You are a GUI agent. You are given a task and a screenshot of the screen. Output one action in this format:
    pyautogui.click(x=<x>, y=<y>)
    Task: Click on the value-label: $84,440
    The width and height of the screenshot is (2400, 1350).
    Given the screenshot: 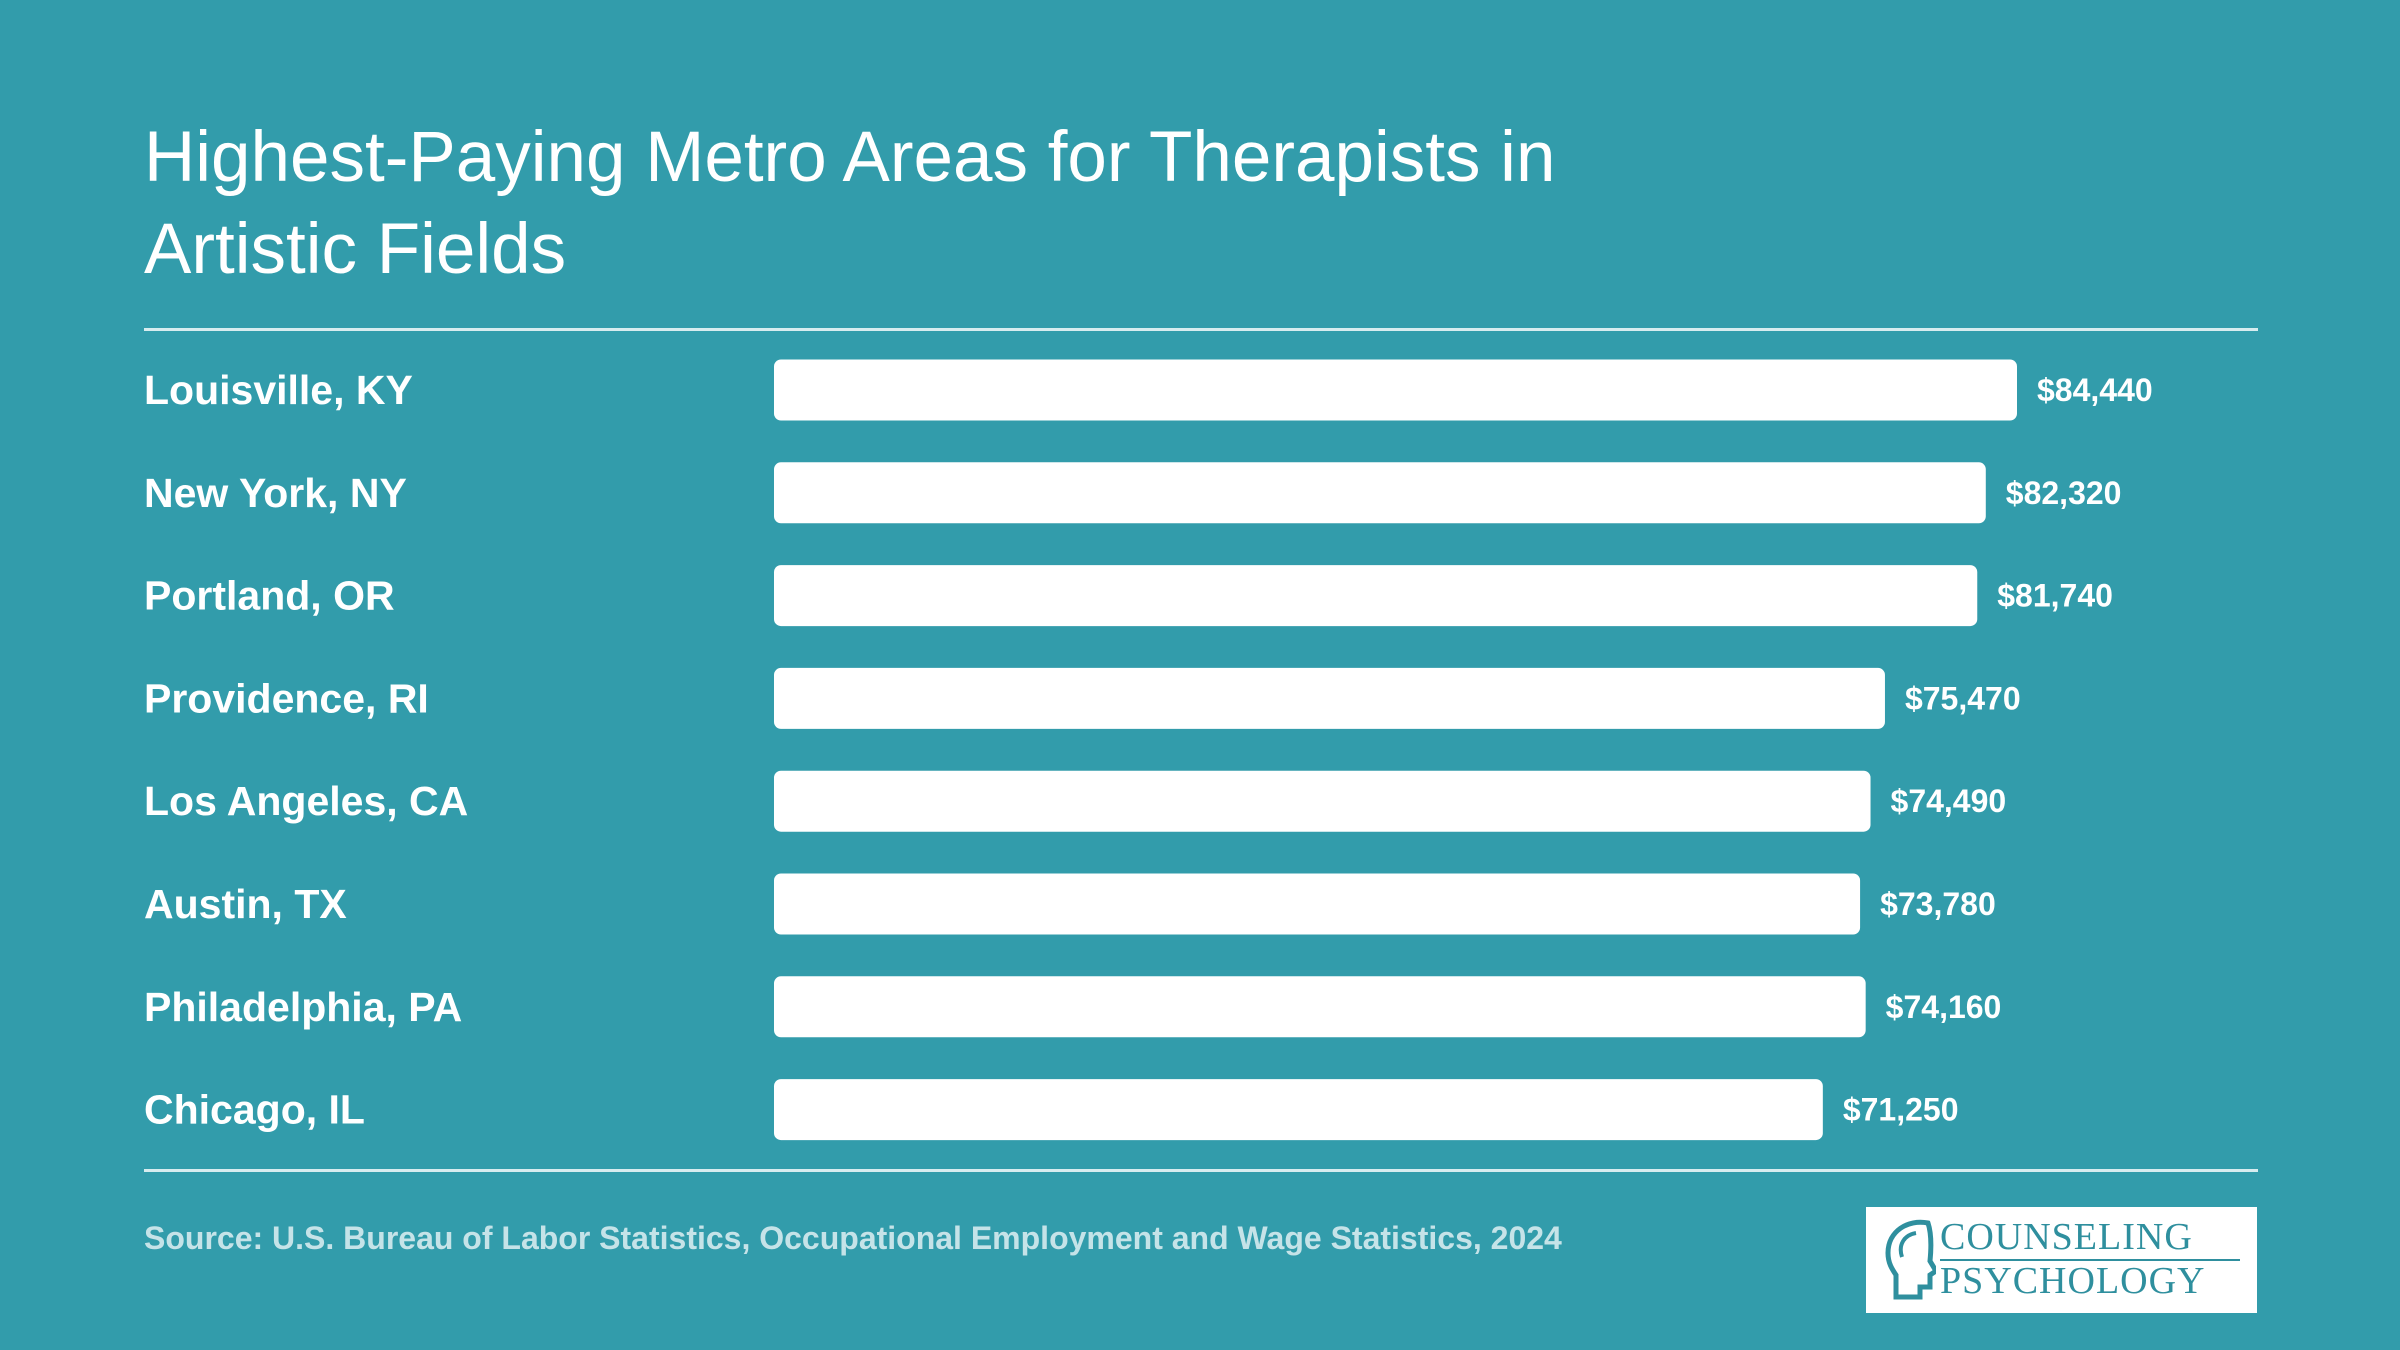 What is the action you would take?
    pyautogui.click(x=2095, y=390)
    